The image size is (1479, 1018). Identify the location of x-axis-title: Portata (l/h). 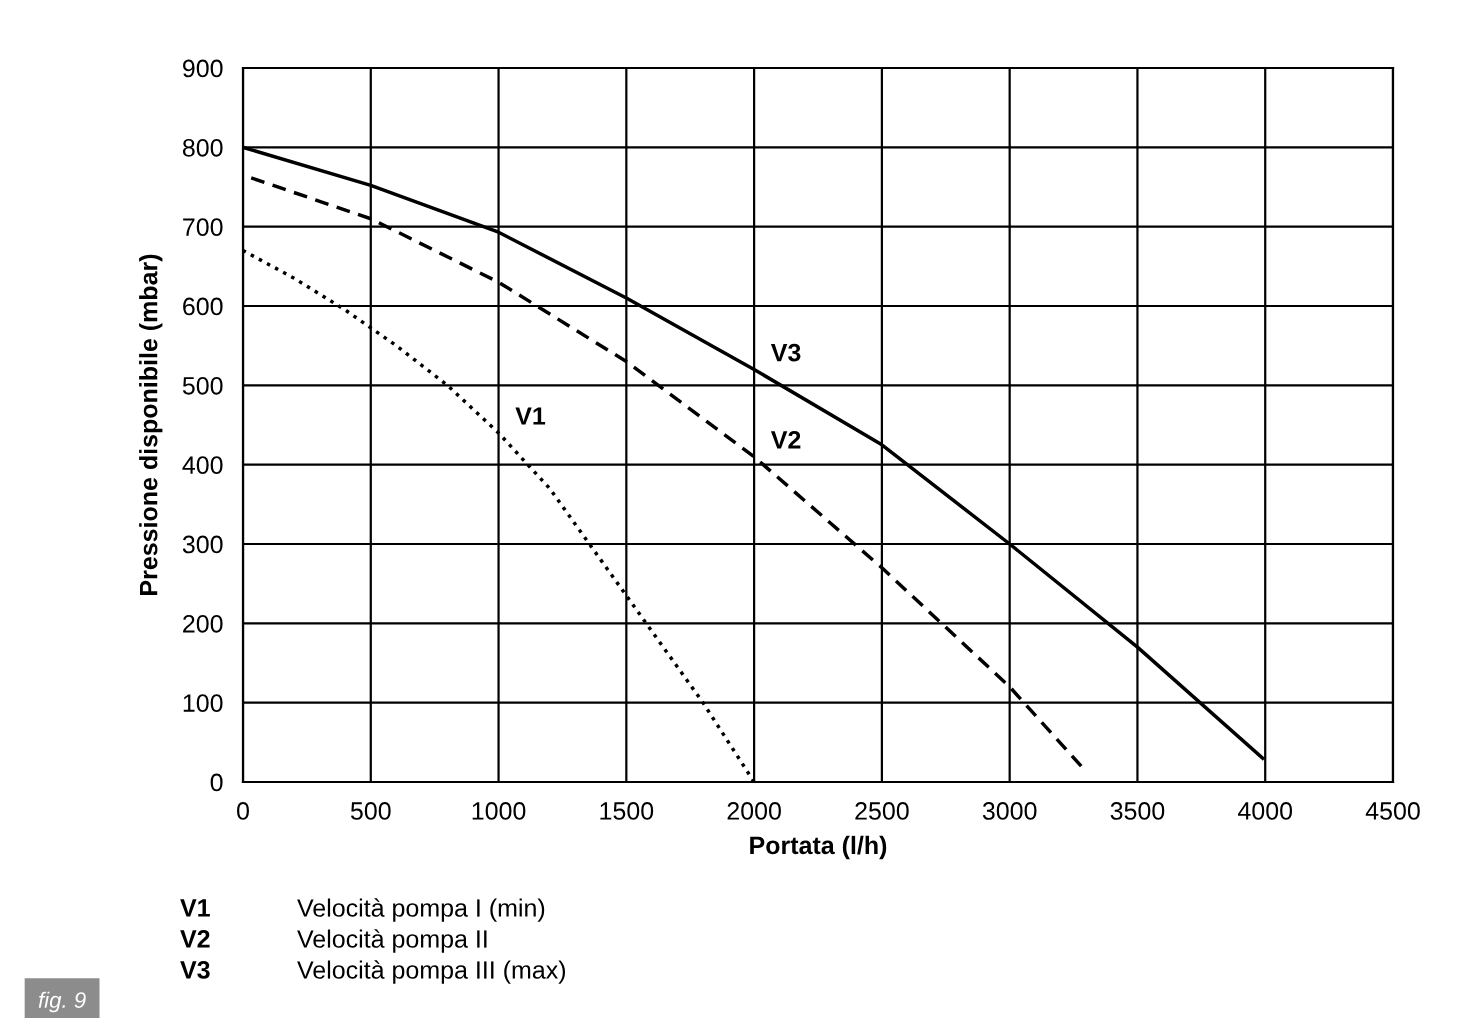
(818, 847).